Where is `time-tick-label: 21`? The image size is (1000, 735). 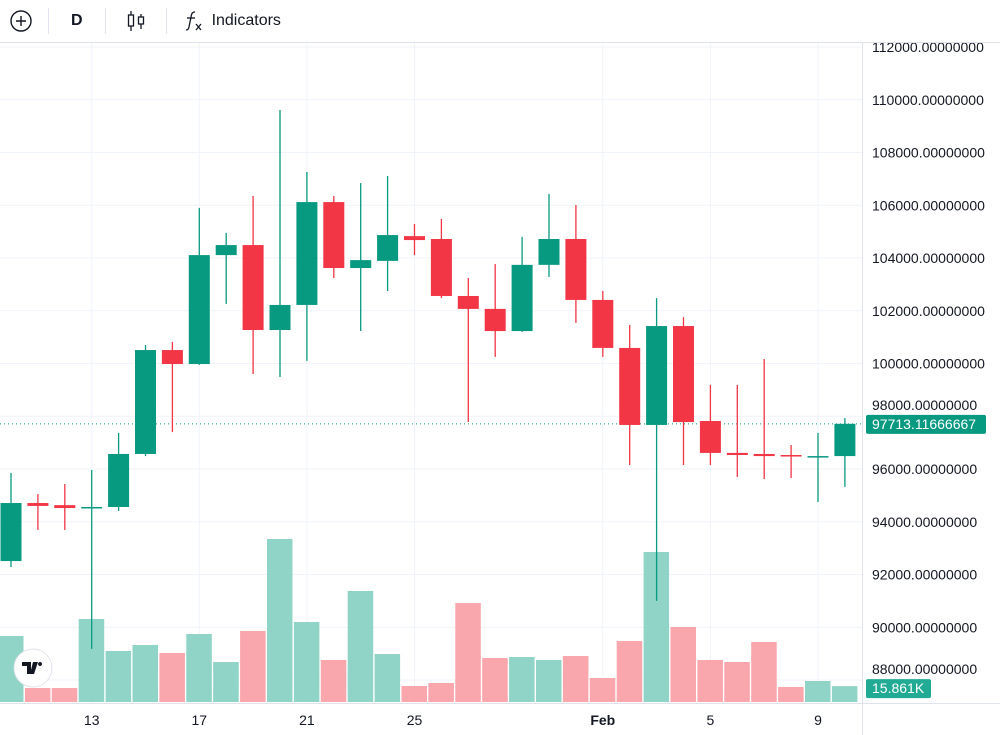 time-tick-label: 21 is located at coordinates (307, 720).